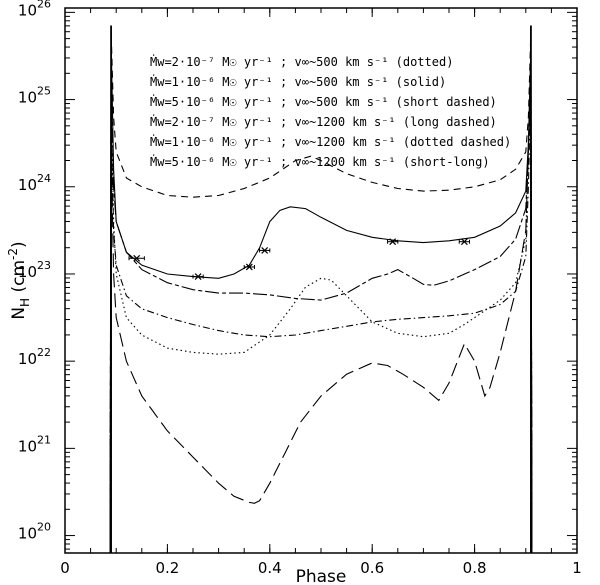  Describe the element at coordinates (34, 357) in the screenshot. I see `y-tick-label: 1022` at that location.